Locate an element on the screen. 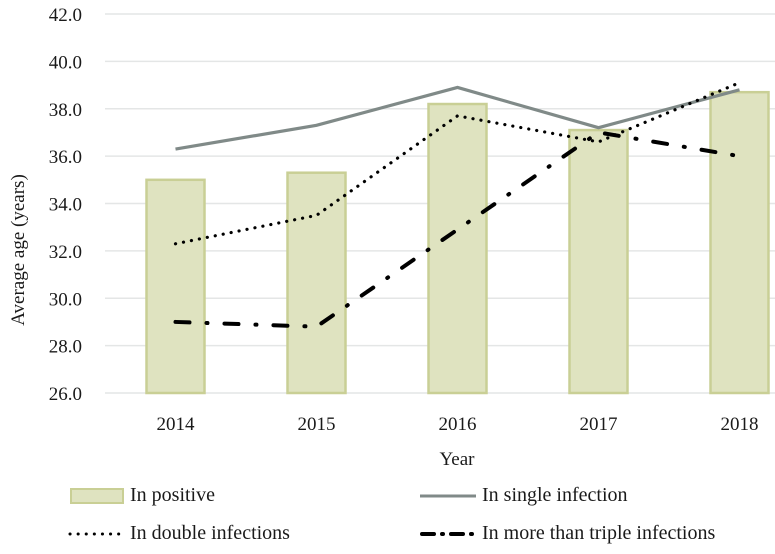  x-axis-ticks: 2014 2015 2016 2017 2018 is located at coordinates (458, 424).